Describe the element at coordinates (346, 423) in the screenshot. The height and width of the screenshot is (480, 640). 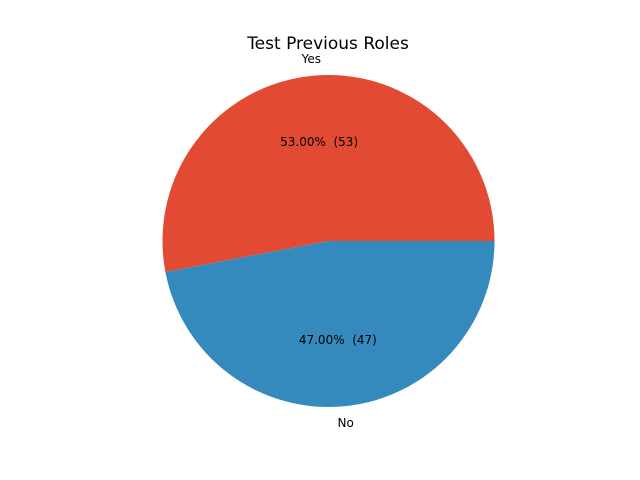
I see `category-label-no: No` at that location.